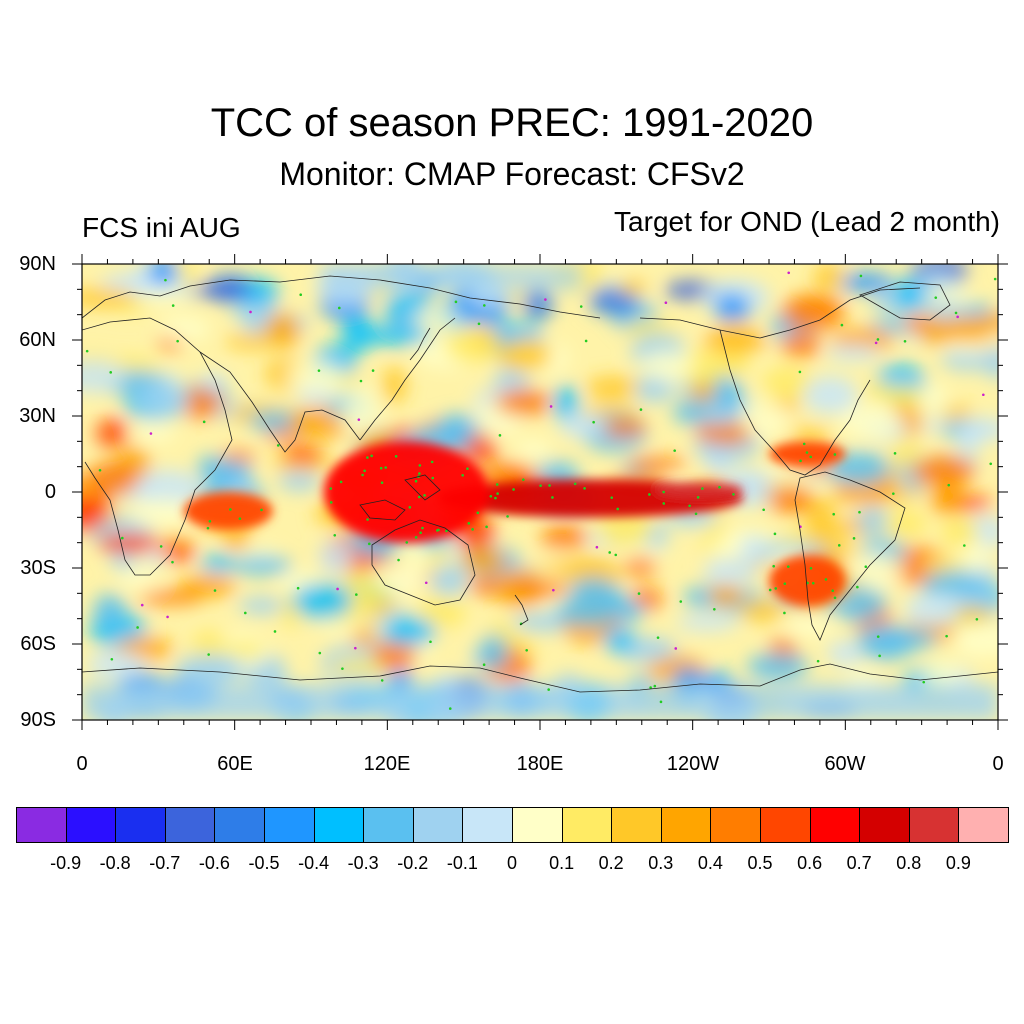 This screenshot has height=1024, width=1024. Describe the element at coordinates (807, 221) in the screenshot. I see `target-label: Target for OND (Lead 2 month)` at that location.